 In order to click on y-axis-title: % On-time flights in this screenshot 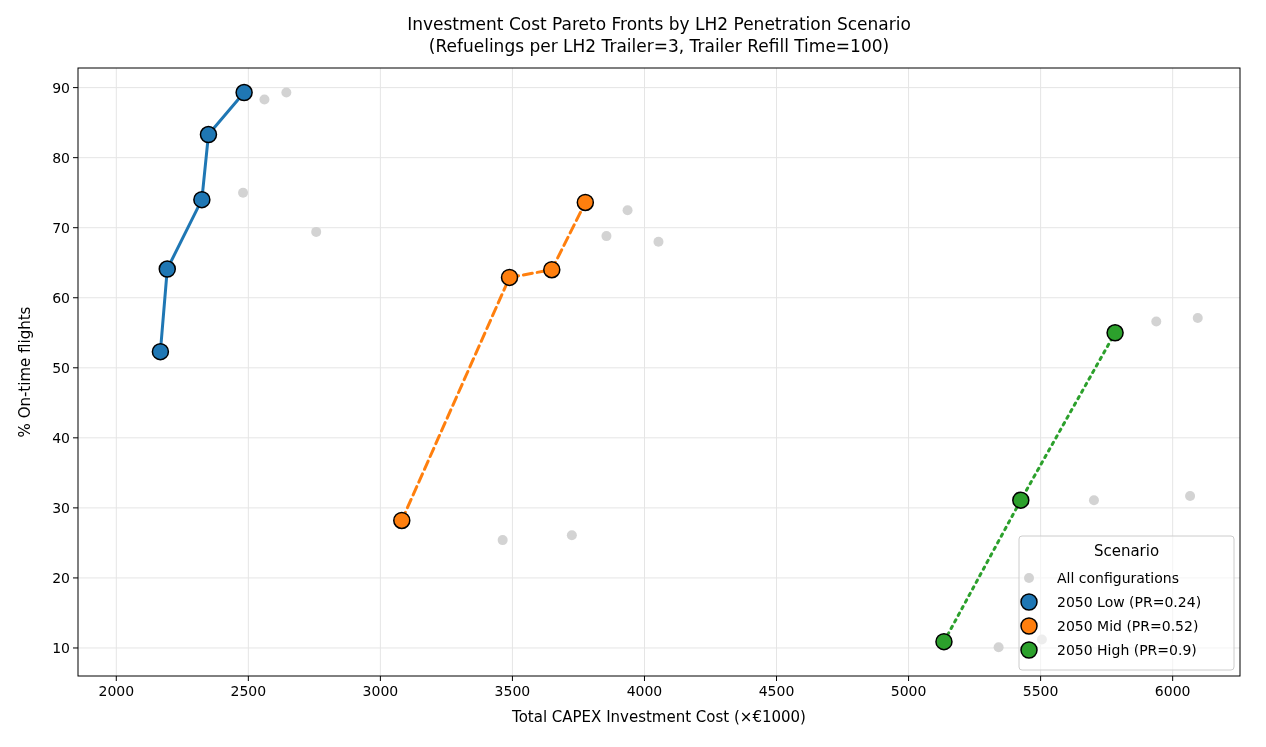, I will do `click(25, 372)`.